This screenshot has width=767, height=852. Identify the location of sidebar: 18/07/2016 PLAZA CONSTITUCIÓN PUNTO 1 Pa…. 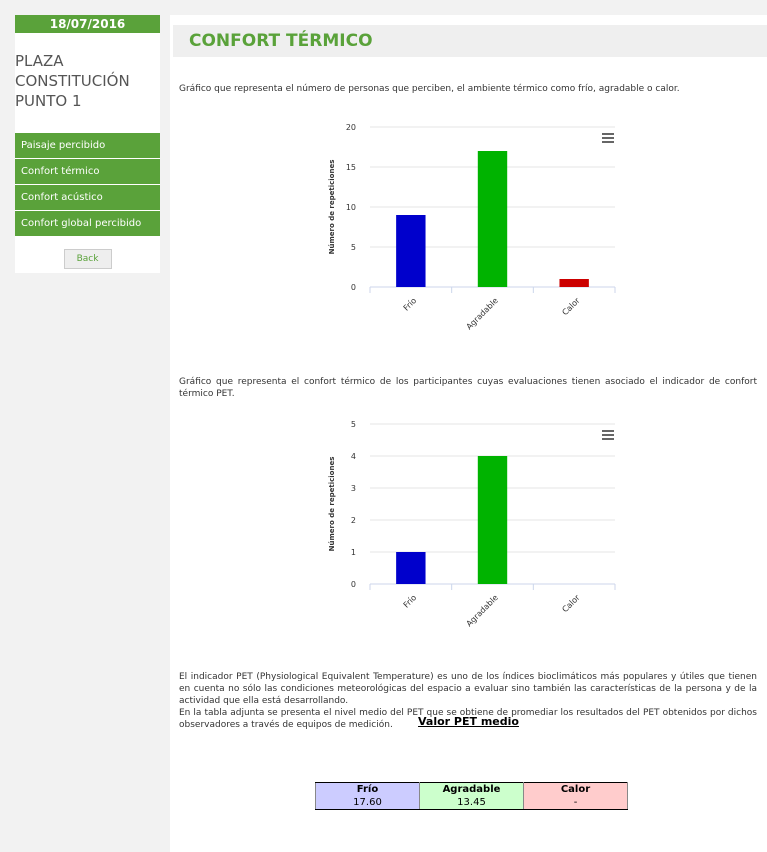
(87, 144).